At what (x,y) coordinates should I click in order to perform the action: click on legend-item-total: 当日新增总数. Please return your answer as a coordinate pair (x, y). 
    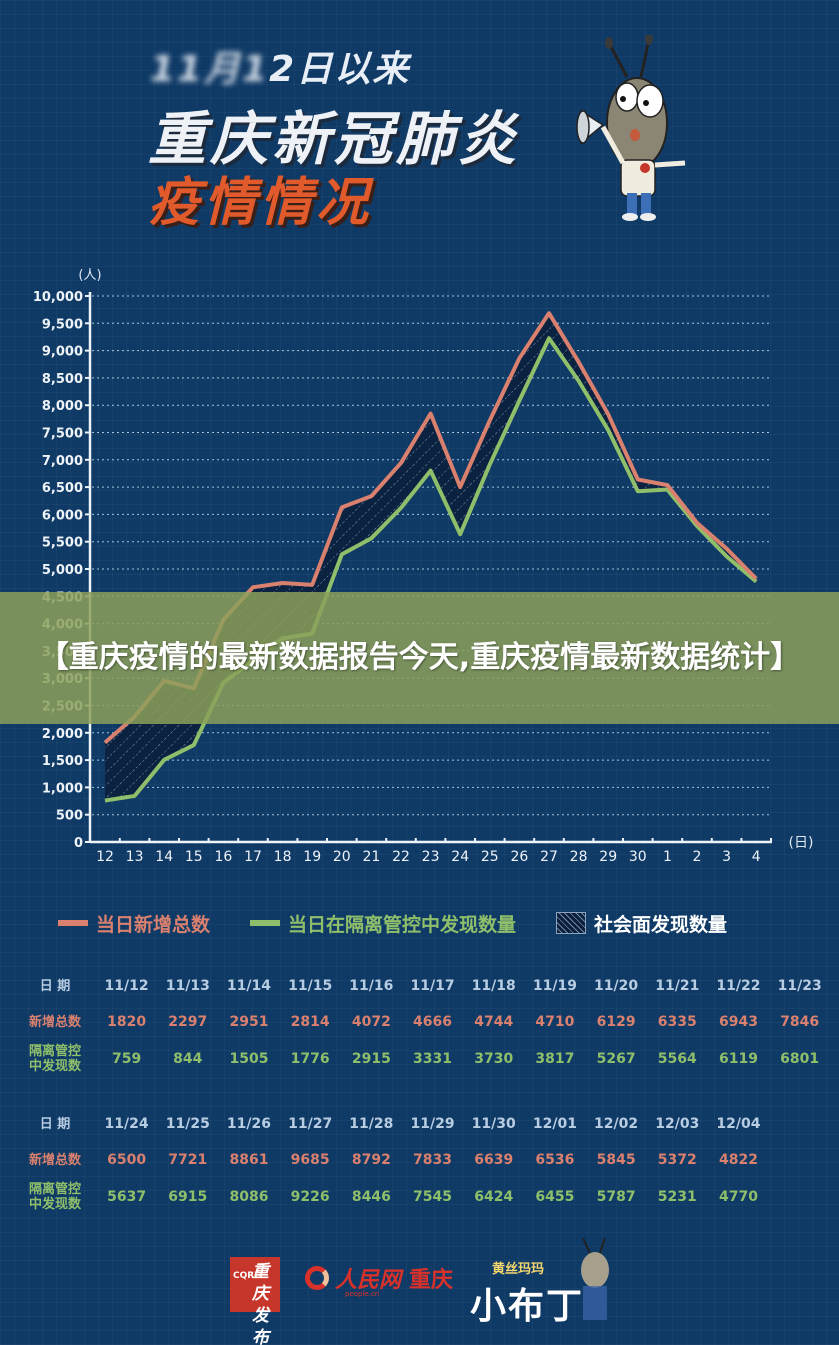
    Looking at the image, I should click on (134, 923).